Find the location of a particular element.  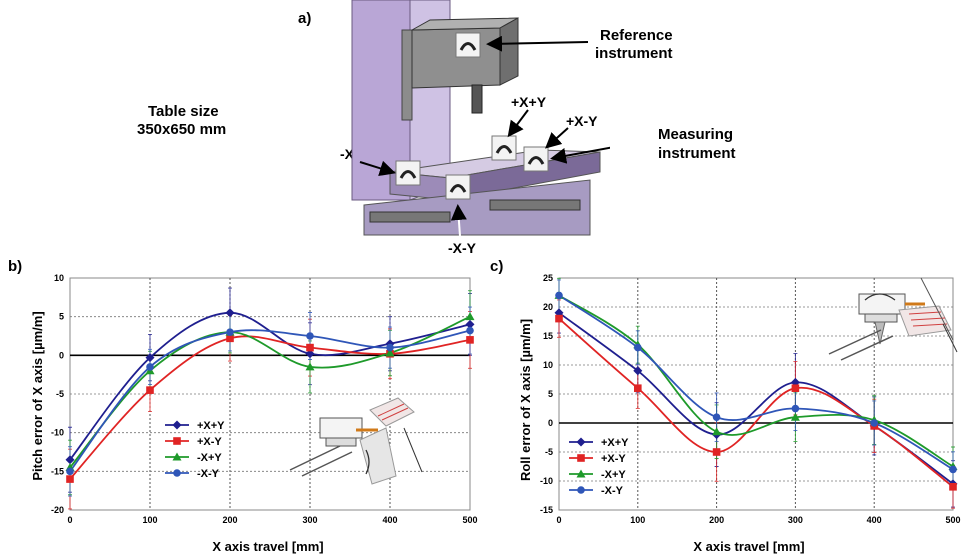

pitch-xtick-label: 500 is located at coordinates (469, 520).